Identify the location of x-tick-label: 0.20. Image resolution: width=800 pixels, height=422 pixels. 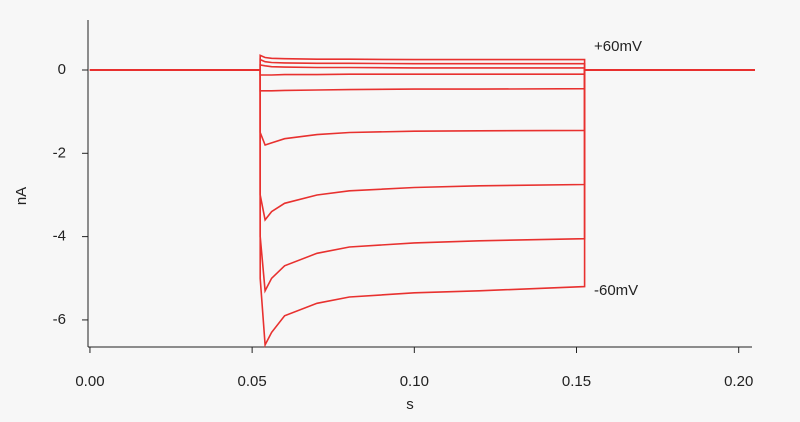
(738, 381).